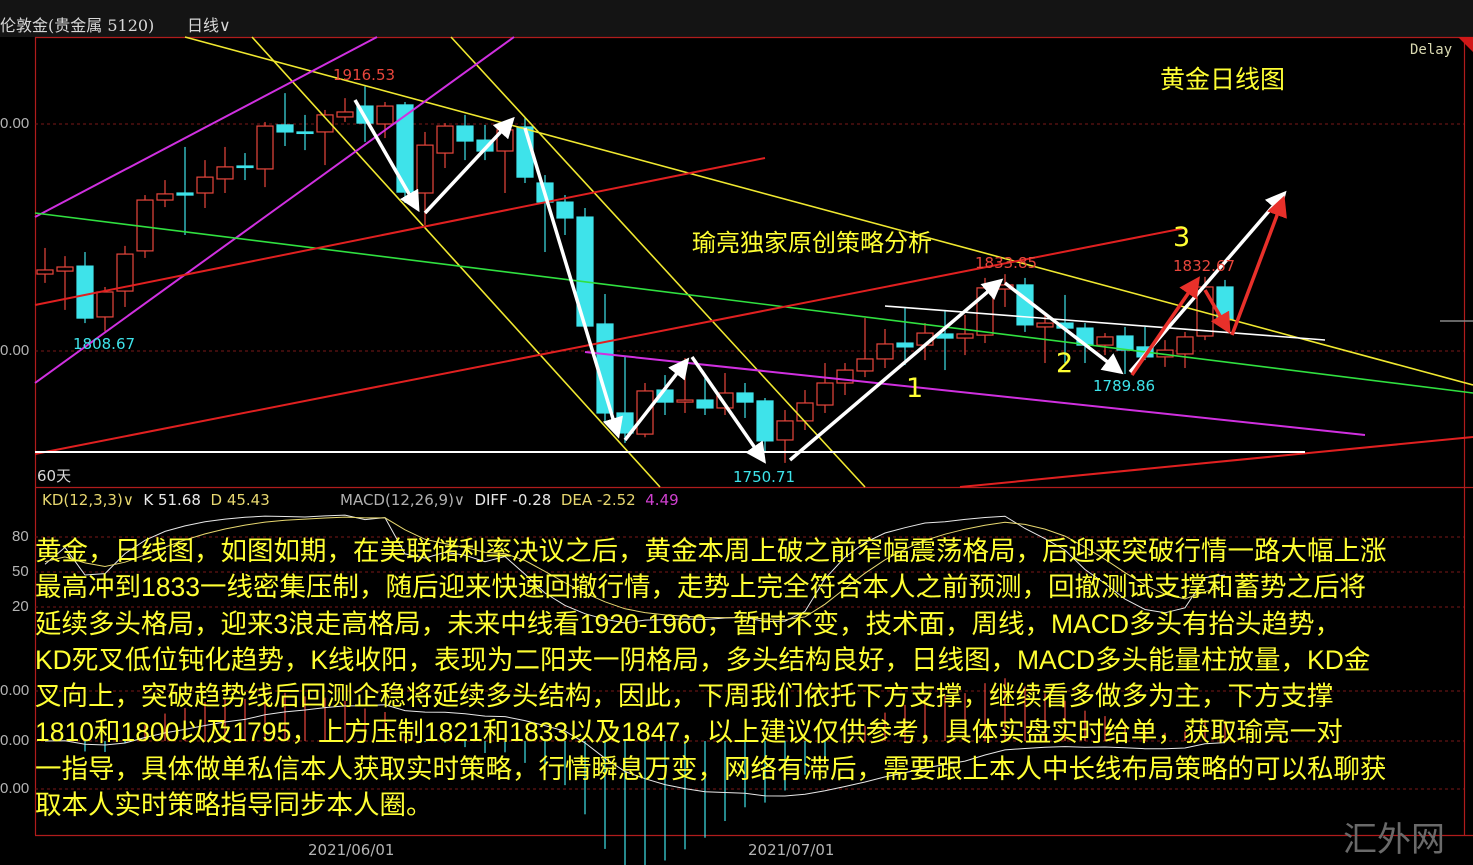 The height and width of the screenshot is (865, 1473). What do you see at coordinates (397, 500) in the screenshot?
I see `macd-label: MACD(12,26,9)` at bounding box center [397, 500].